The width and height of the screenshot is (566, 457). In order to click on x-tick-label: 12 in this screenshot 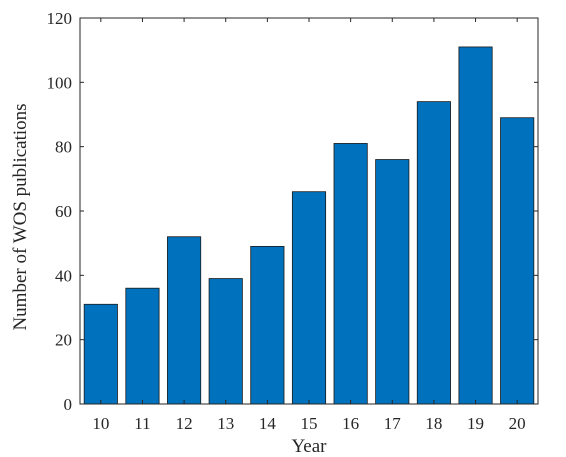, I will do `click(184, 423)`.